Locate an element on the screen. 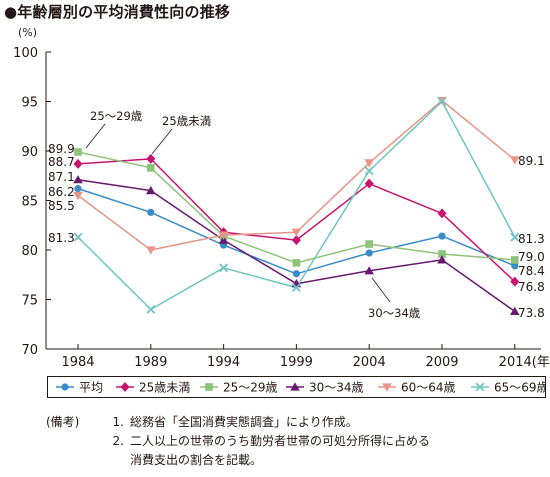 This screenshot has width=550, height=477. note-row-2: 2. 二人以上の世帯のうち勤労者世帯の可処分所得に占める is located at coordinates (238, 441).